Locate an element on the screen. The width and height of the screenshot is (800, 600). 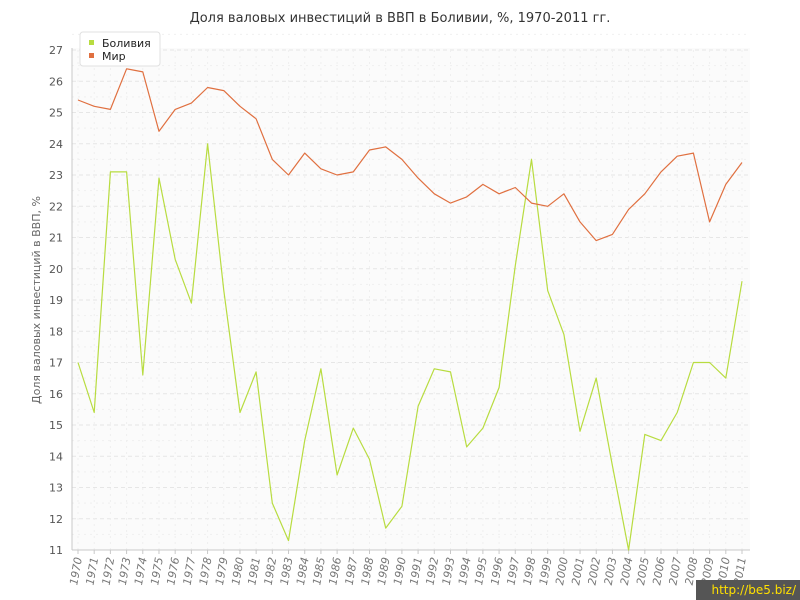
x-tick-label: 2000 is located at coordinates (562, 571).